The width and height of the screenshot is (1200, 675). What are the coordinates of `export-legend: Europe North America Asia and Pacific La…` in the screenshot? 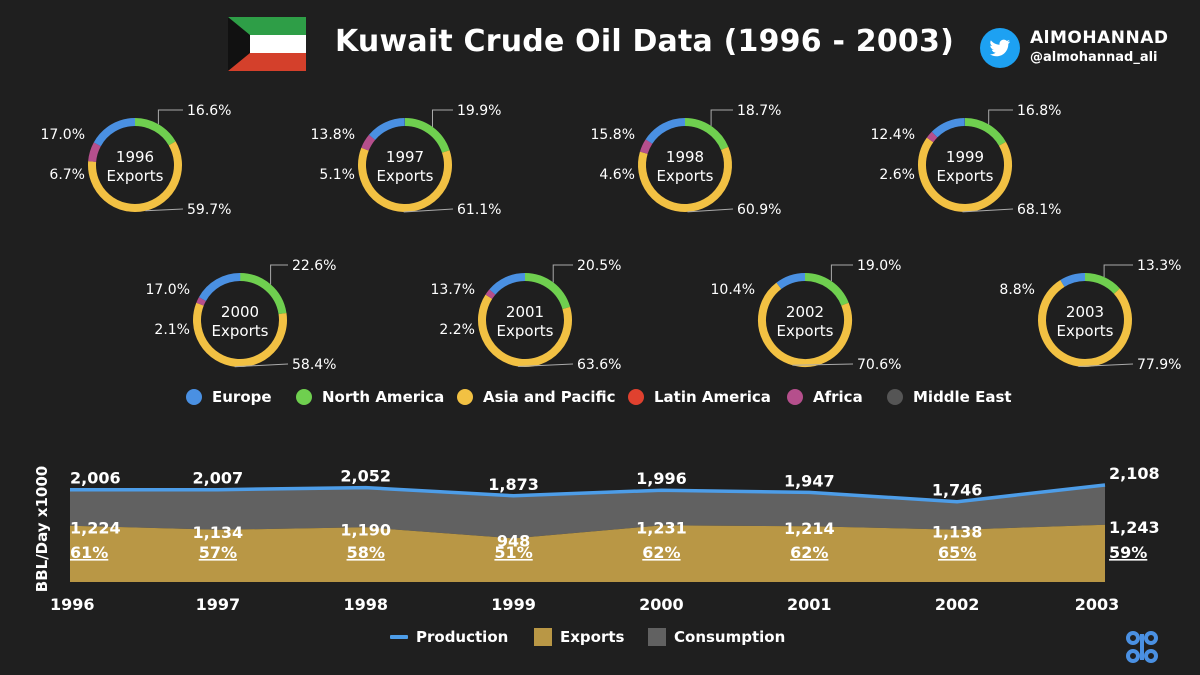 It's located at (600, 400).